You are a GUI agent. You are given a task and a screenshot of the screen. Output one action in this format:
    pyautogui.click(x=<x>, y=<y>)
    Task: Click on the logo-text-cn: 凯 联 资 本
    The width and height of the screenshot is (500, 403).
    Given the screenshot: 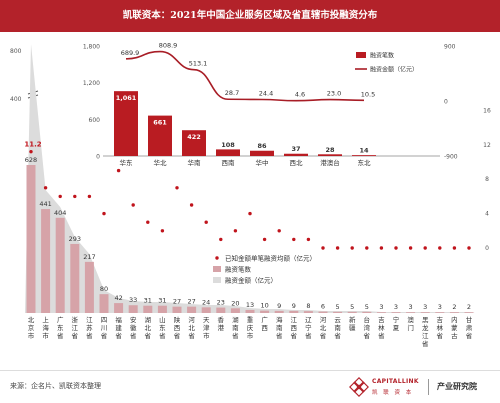 What is the action you would take?
    pyautogui.click(x=393, y=393)
    